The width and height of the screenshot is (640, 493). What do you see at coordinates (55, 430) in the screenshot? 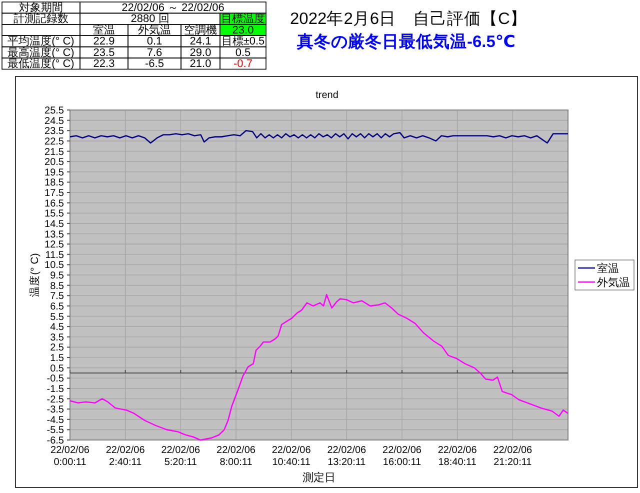
I see `y-tick: -5.5` at bounding box center [55, 430].